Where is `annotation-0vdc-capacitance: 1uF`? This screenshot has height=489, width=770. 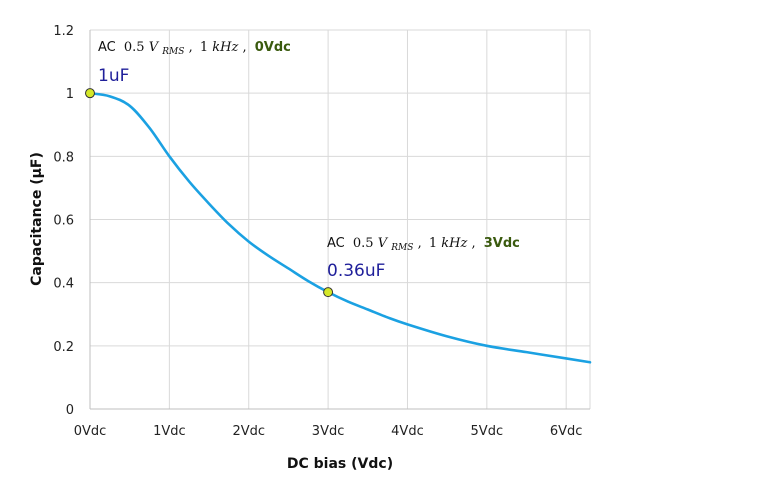
annotation-0vdc-capacitance: 1uF is located at coordinates (113, 76).